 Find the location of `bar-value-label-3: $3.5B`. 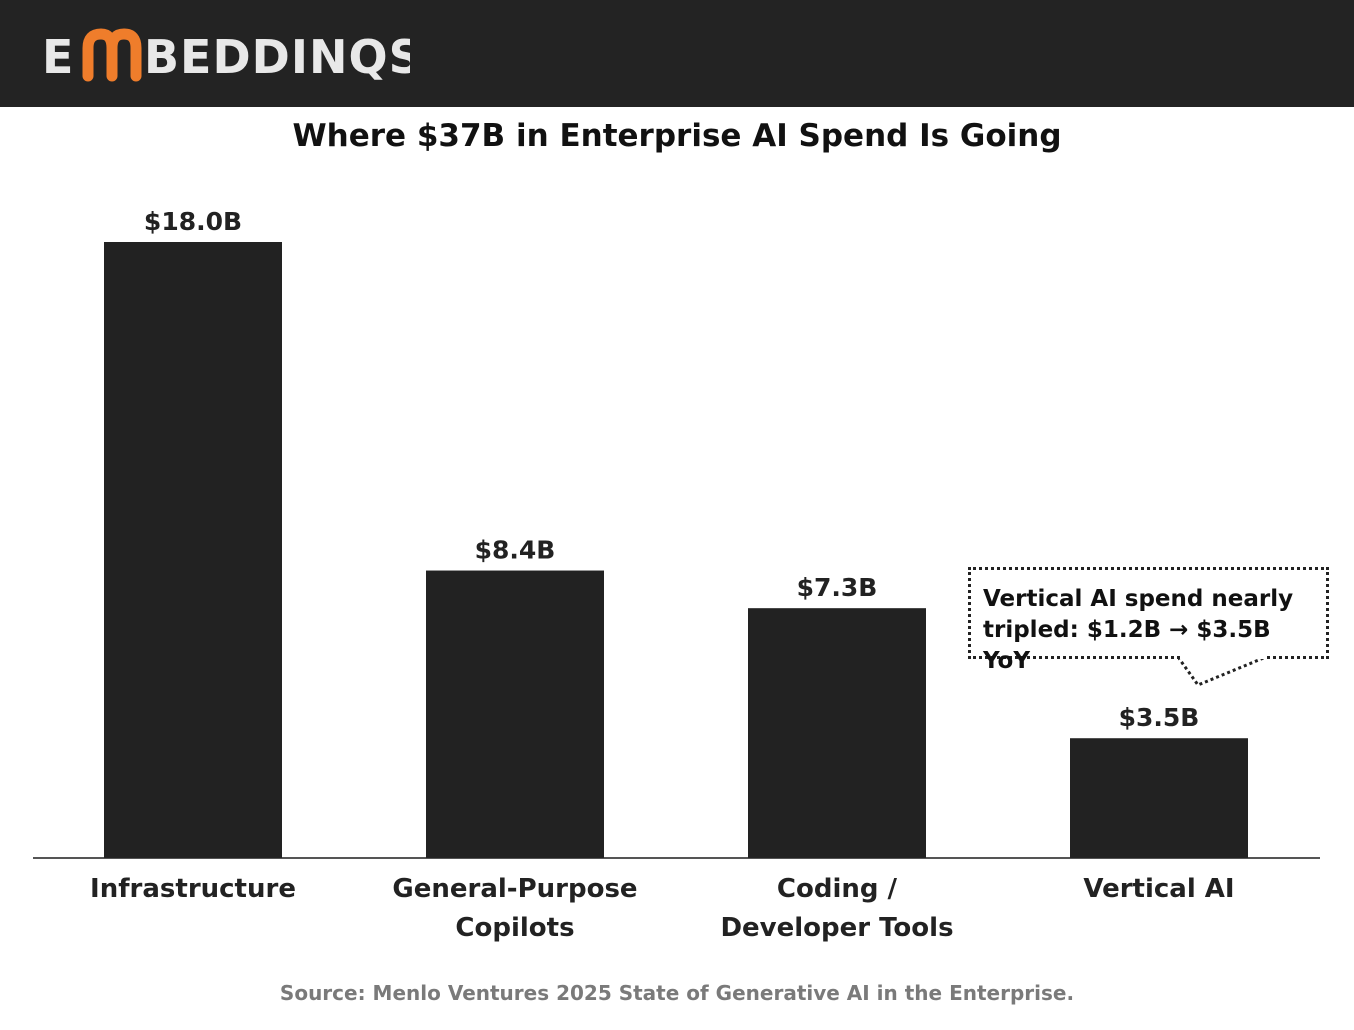

bar-value-label-3: $3.5B is located at coordinates (1159, 717).